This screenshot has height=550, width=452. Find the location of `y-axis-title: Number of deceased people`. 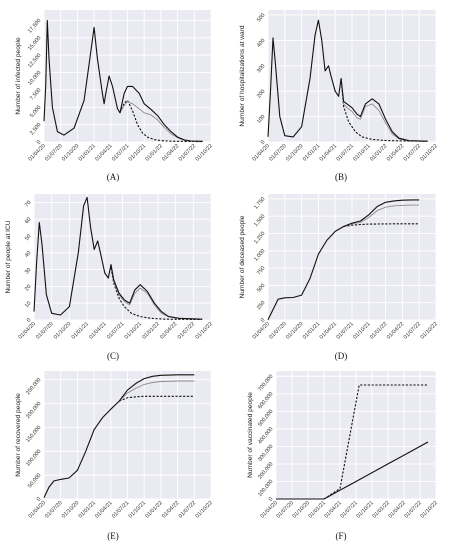

y-axis-title: Number of deceased people is located at coordinates (242, 256).